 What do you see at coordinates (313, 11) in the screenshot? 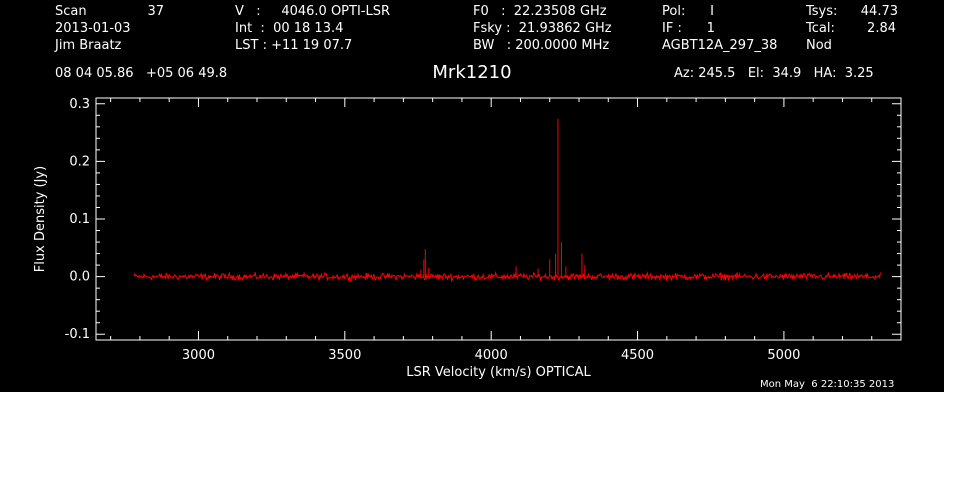
I see `velocity-line: V : 4046.0 OPTI-LSR` at bounding box center [313, 11].